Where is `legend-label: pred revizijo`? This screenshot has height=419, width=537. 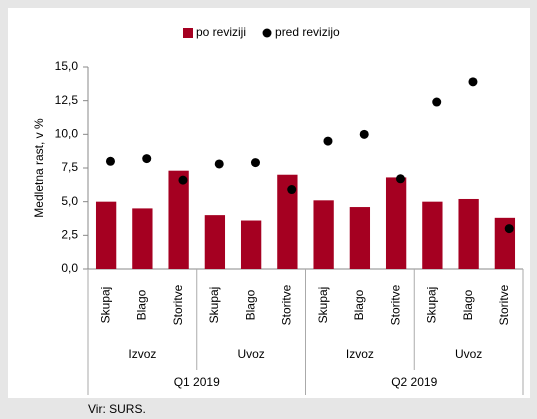 legend-label: pred revizijo is located at coordinates (307, 32).